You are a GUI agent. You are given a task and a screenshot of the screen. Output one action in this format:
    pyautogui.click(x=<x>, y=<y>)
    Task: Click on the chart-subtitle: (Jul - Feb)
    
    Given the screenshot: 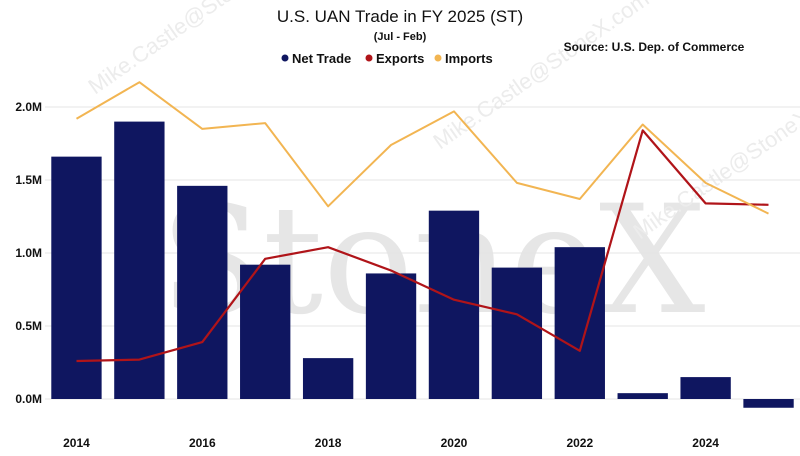 What is the action you would take?
    pyautogui.click(x=400, y=37)
    